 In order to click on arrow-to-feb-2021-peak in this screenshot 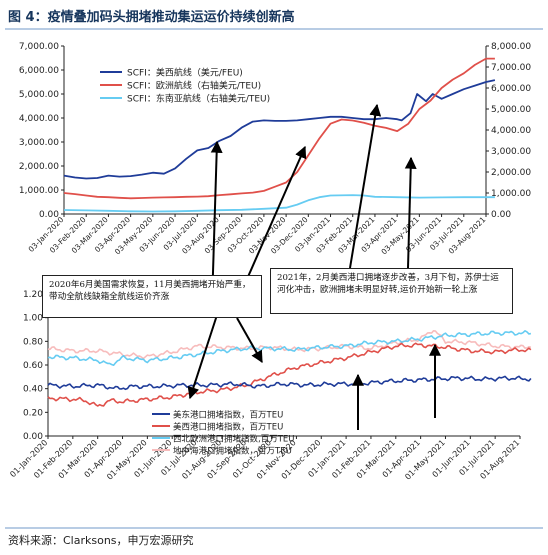, I will do `click(365, 186)`.